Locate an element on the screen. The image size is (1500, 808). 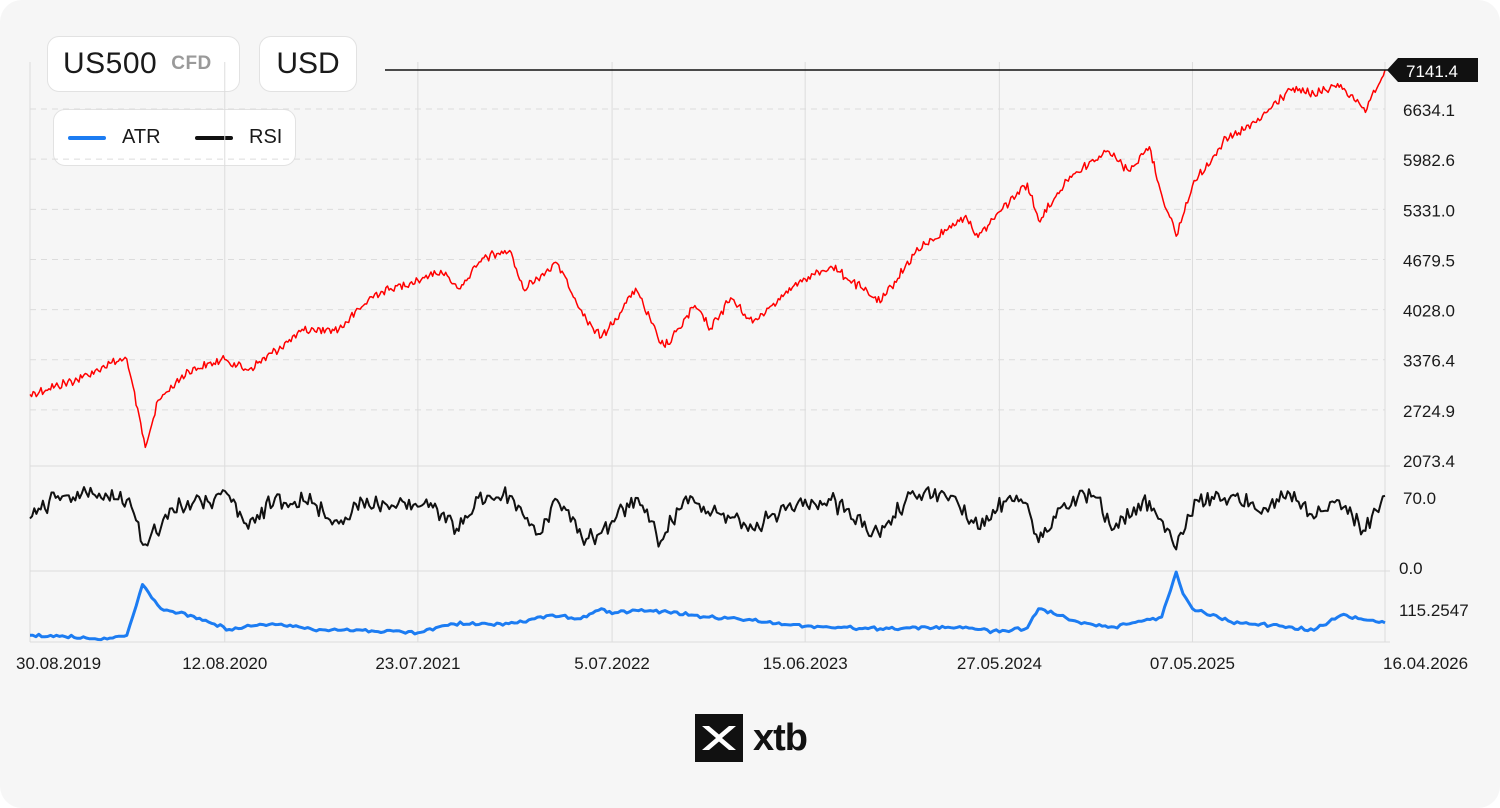
x-axis-tick-label: 23.07.2021 is located at coordinates (417, 663).